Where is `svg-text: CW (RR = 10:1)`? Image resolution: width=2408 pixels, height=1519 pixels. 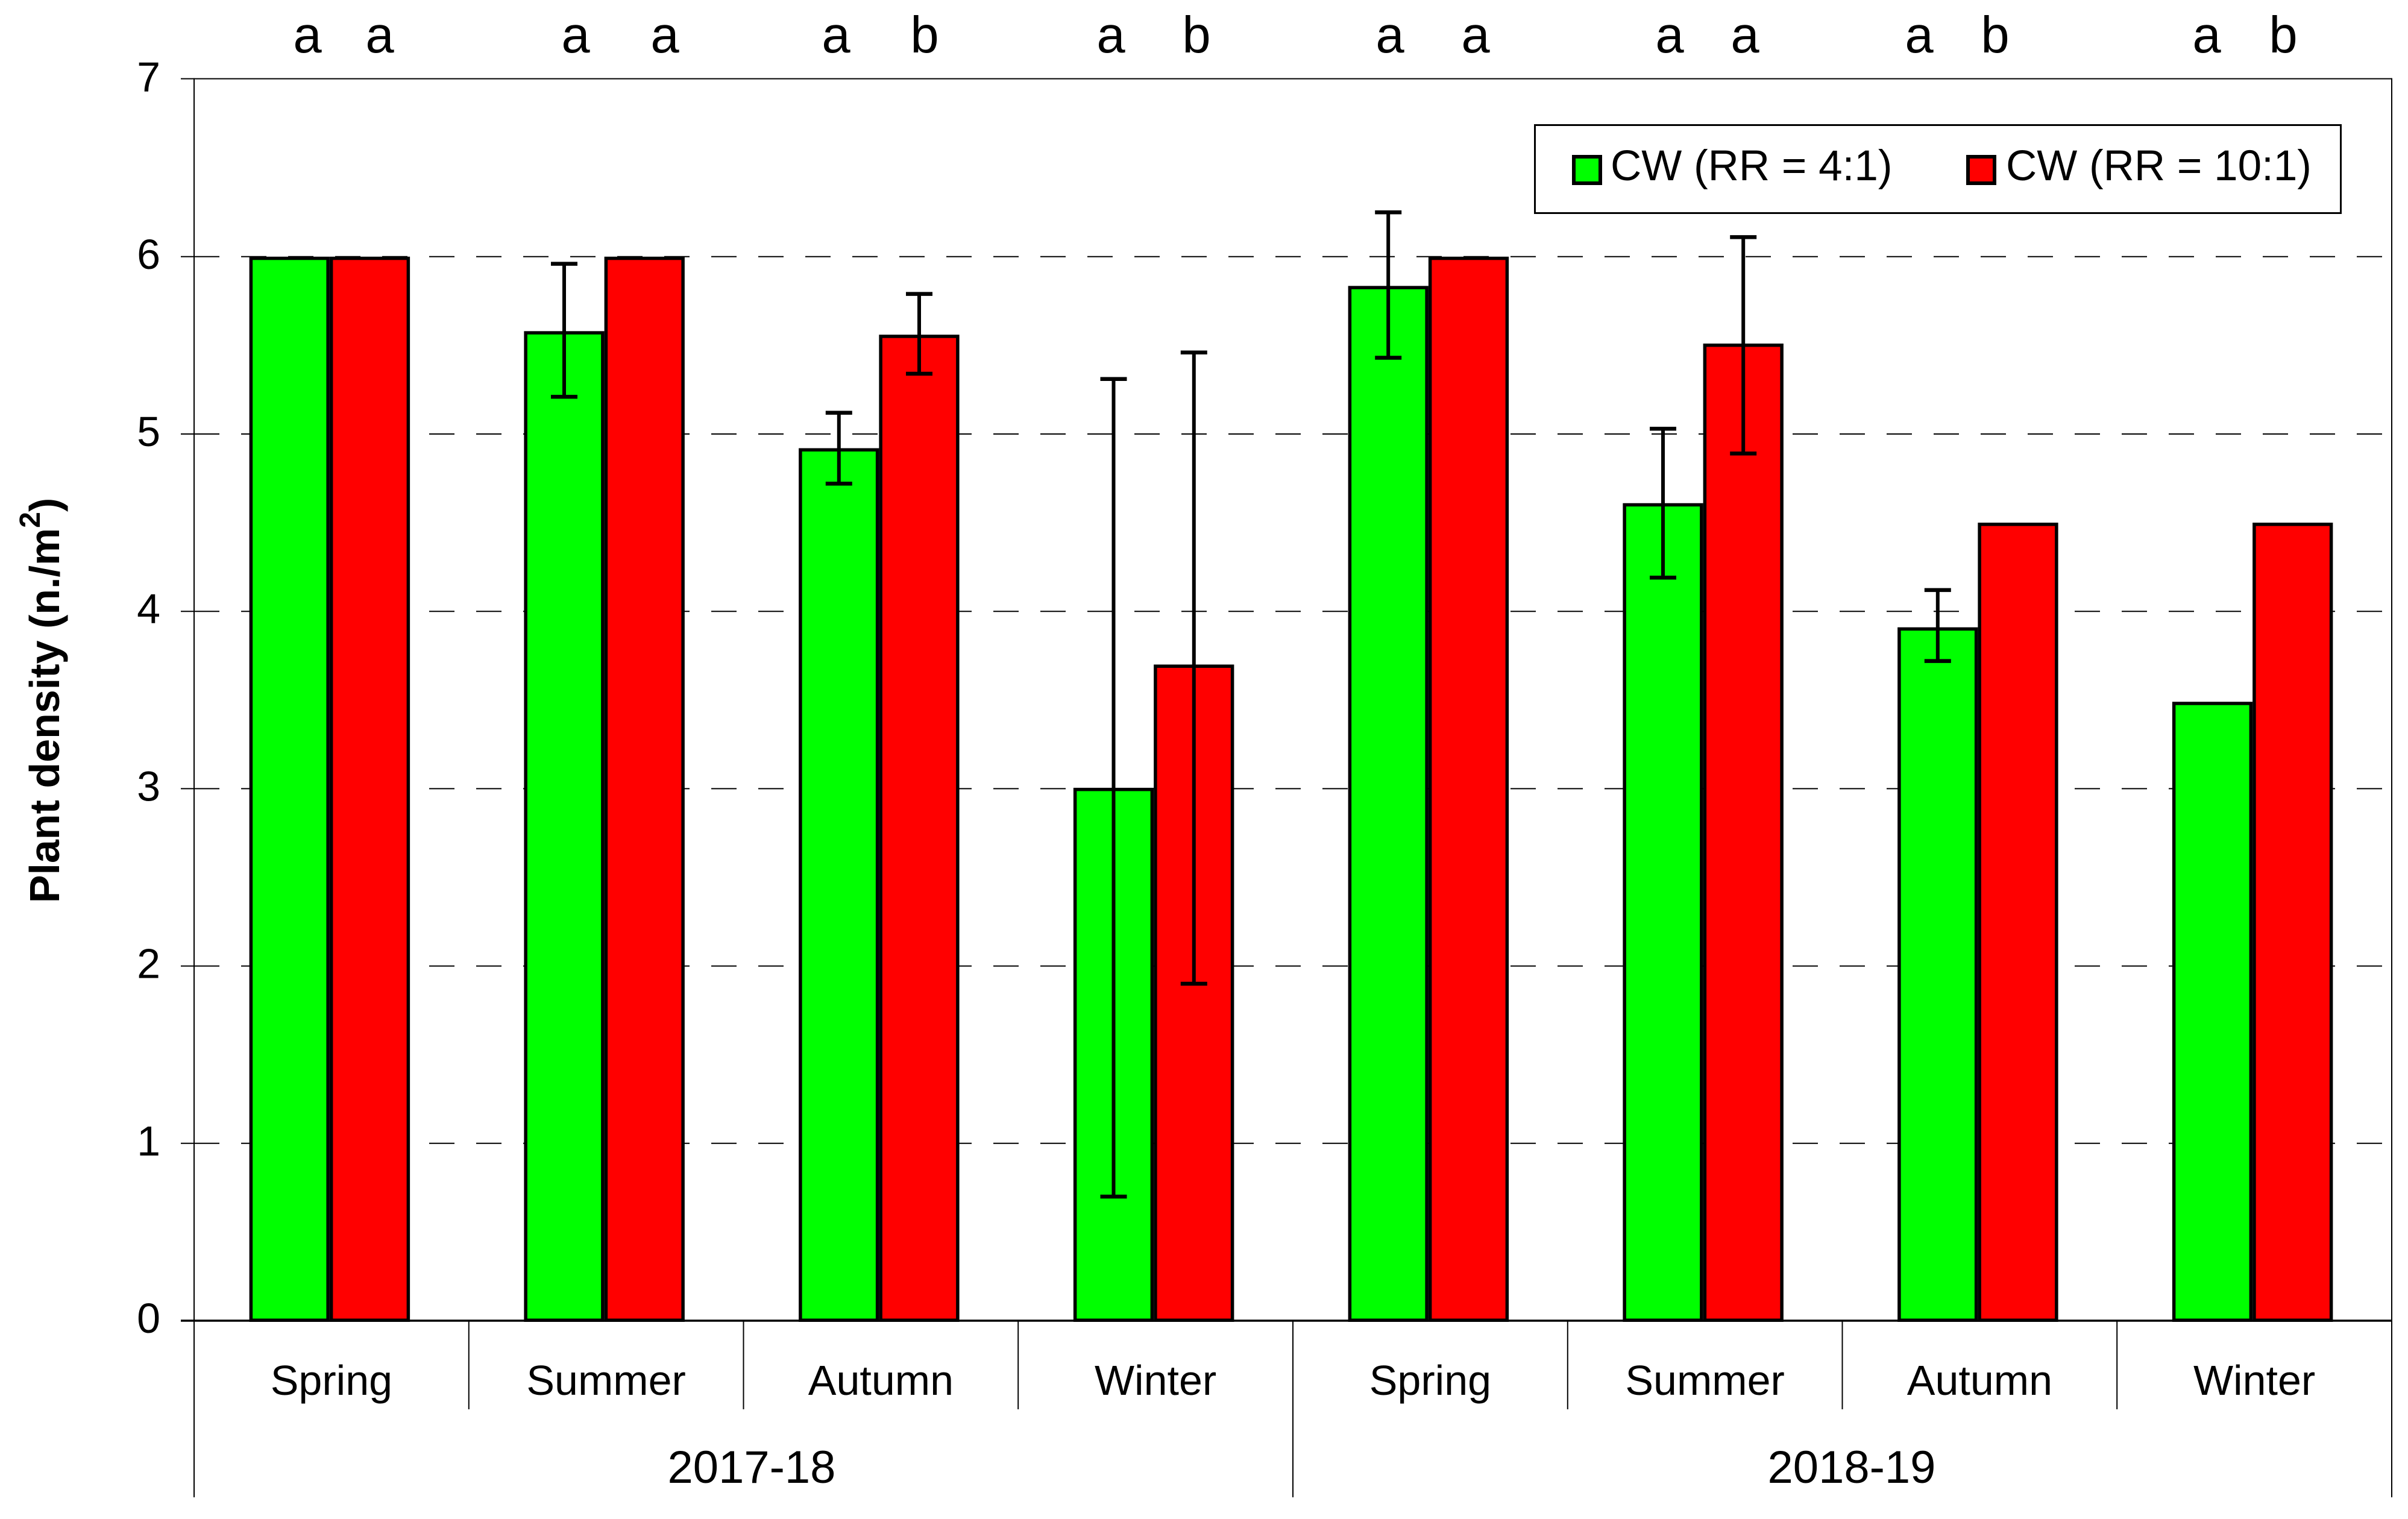 svg-text: CW (RR = 10:1) is located at coordinates (2159, 166).